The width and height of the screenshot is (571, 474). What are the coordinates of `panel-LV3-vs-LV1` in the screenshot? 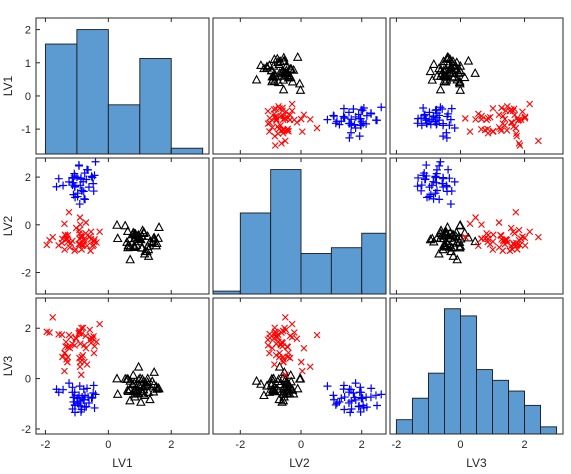 It's located at (122, 366).